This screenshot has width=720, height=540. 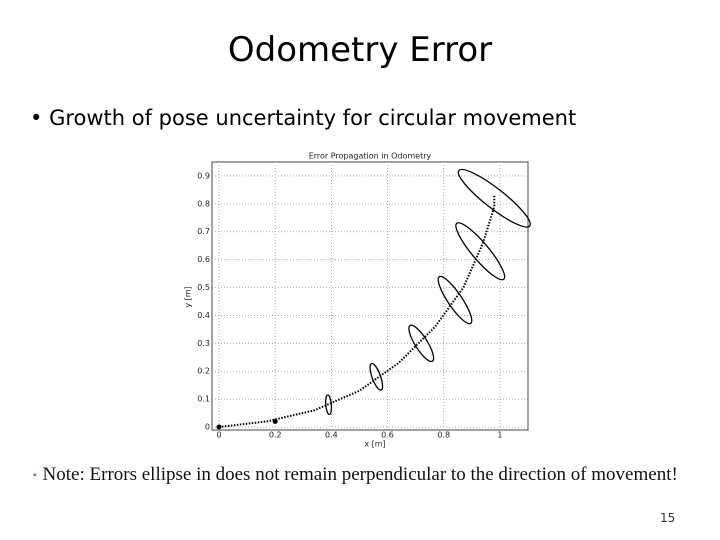 I want to click on x-axis-label: x [m], so click(x=374, y=444).